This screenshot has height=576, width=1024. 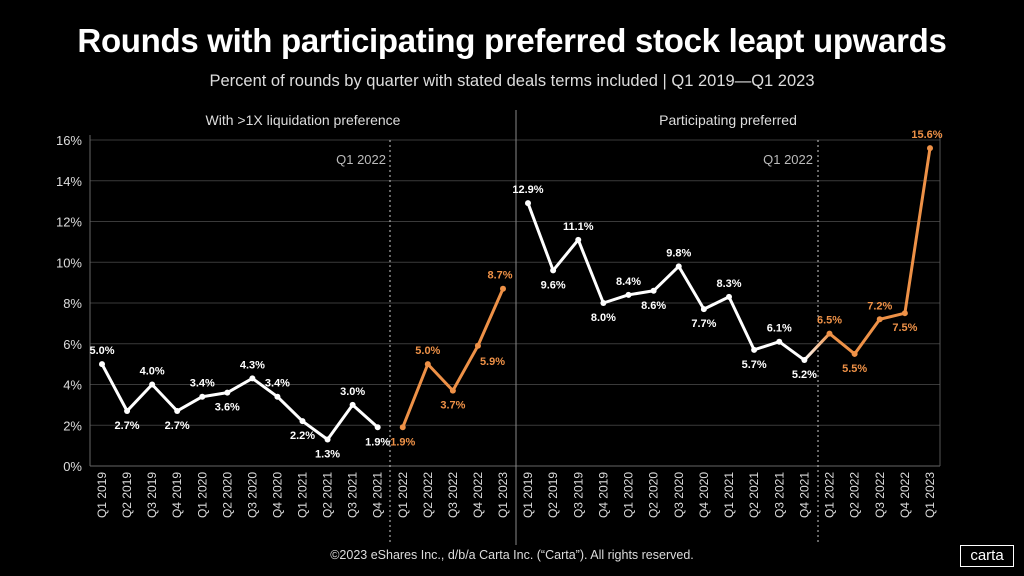 What do you see at coordinates (327, 455) in the screenshot?
I see `data-label: 1.3%` at bounding box center [327, 455].